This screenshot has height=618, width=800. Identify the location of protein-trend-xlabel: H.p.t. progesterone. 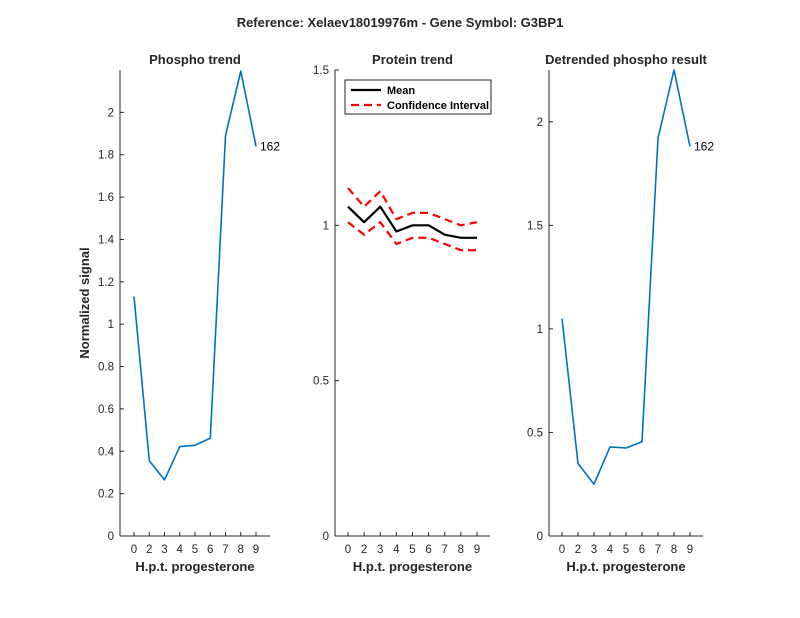
(412, 566).